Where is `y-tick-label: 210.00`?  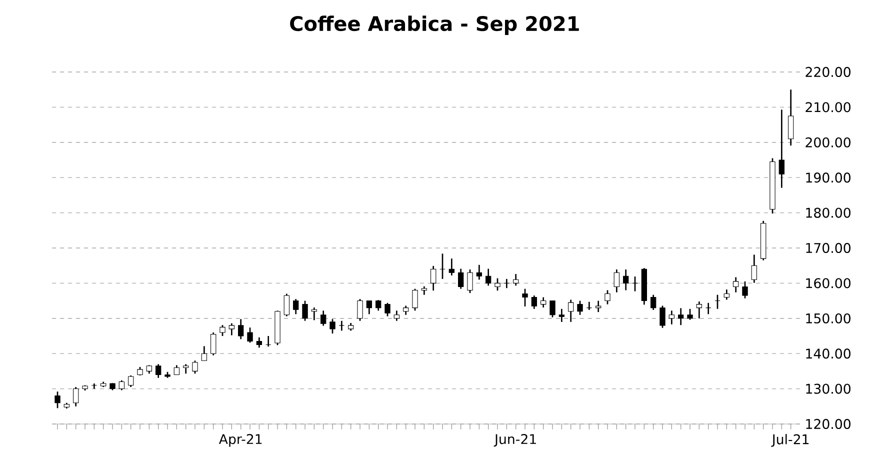 y-tick-label: 210.00 is located at coordinates (828, 107).